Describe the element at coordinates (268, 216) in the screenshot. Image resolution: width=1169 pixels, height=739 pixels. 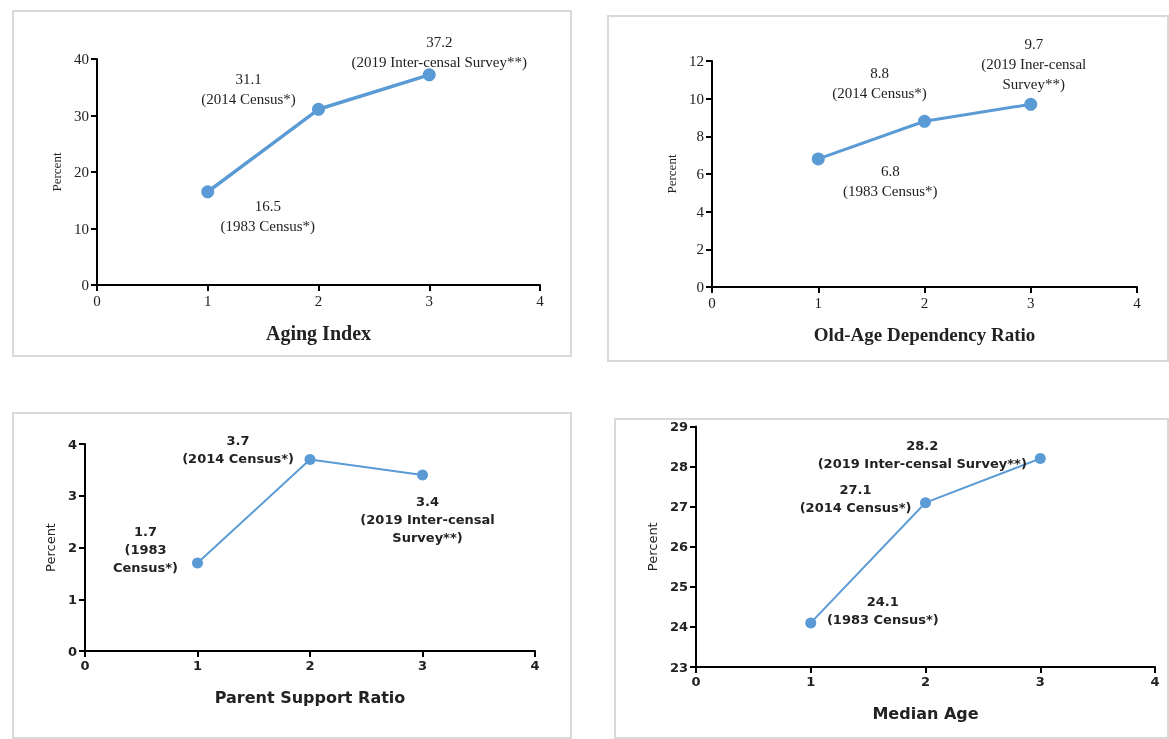
I see `data-label: 16.5 (1983 Census*)` at that location.